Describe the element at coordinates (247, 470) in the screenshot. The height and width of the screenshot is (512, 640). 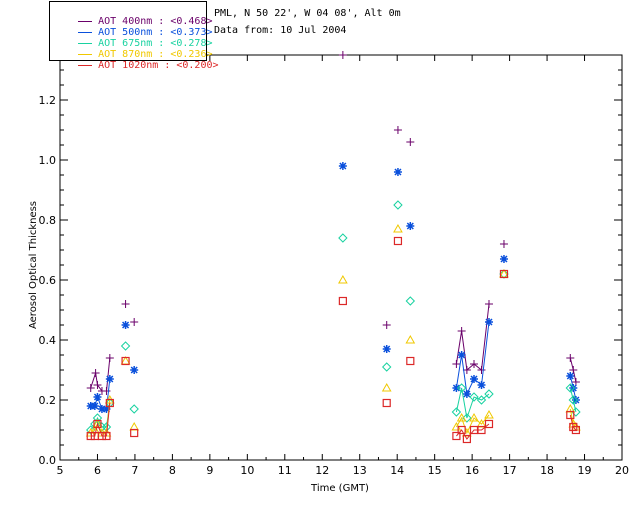
I see `x-tick-label-10: 10` at that location.